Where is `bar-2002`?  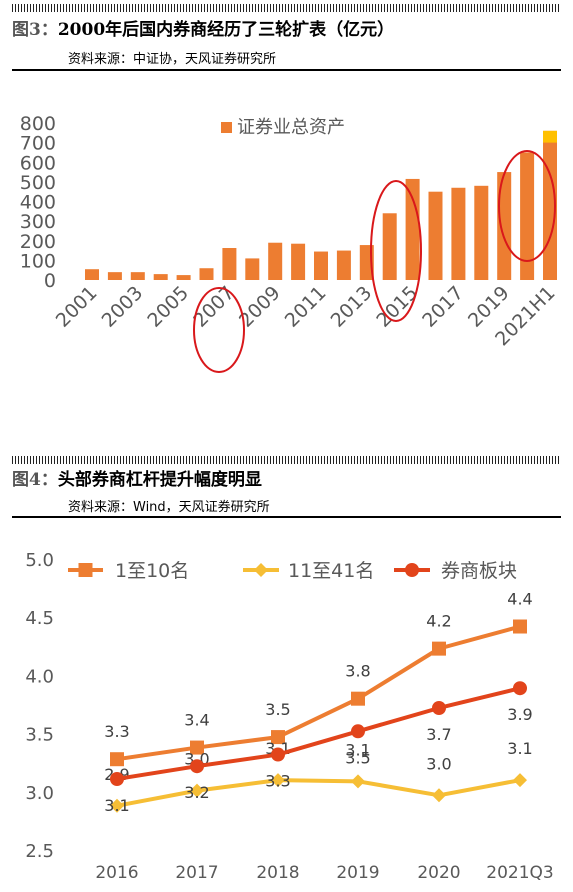 bar-2002 is located at coordinates (114, 276).